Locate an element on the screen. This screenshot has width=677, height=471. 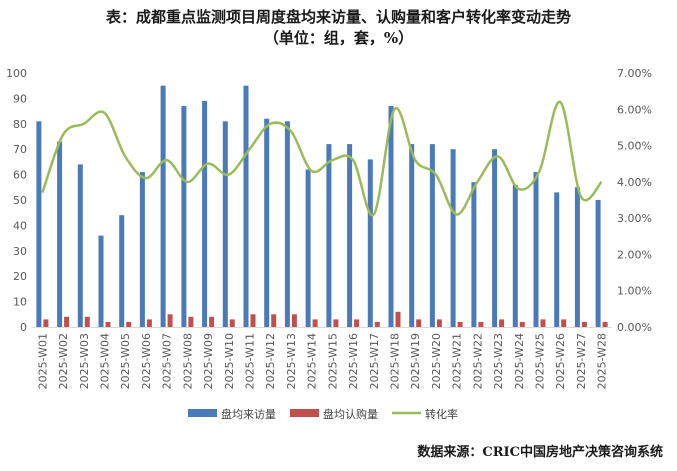
x-axis-tick-label: 2025-W03 is located at coordinates (84, 361).